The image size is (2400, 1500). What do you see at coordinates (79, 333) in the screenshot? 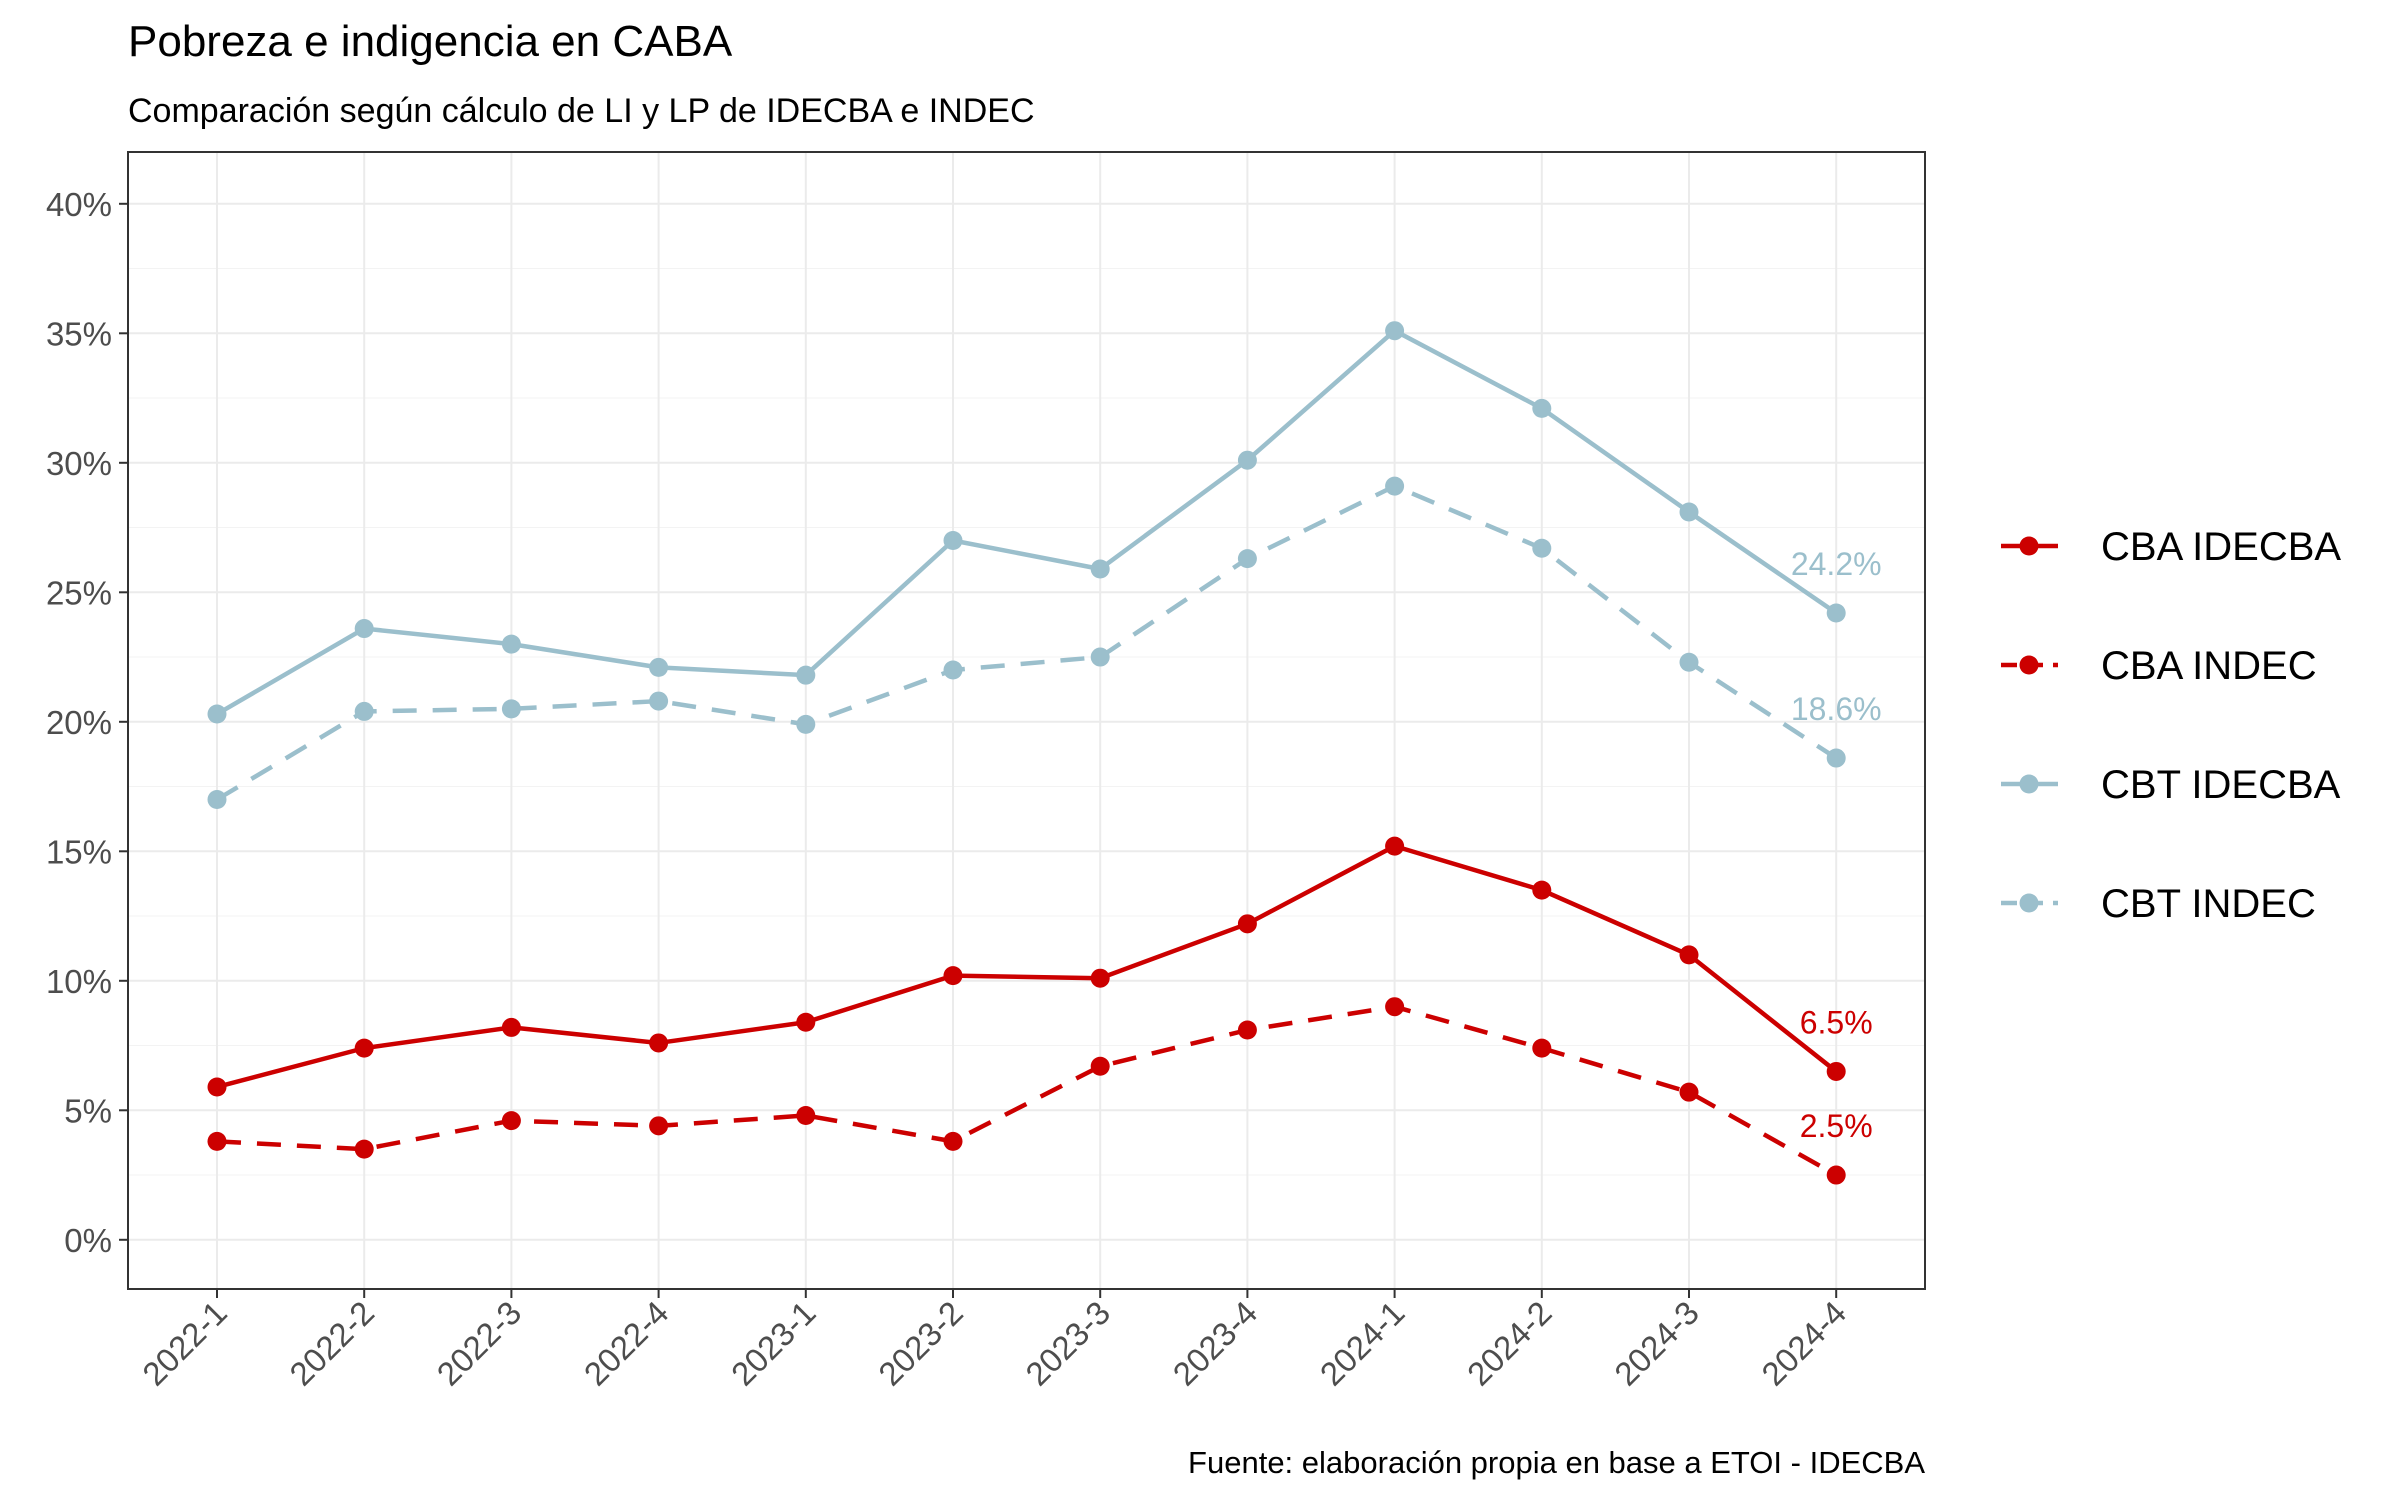
I see `y-tick-label: 35%` at bounding box center [79, 333].